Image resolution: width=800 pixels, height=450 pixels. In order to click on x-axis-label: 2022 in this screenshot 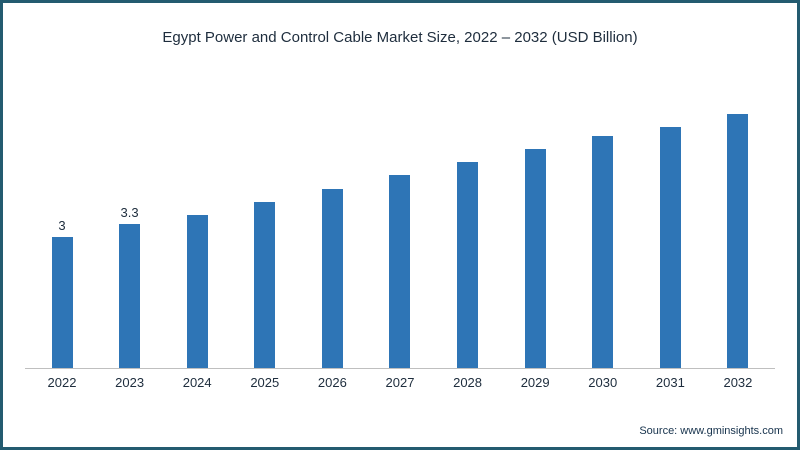, I will do `click(62, 382)`.